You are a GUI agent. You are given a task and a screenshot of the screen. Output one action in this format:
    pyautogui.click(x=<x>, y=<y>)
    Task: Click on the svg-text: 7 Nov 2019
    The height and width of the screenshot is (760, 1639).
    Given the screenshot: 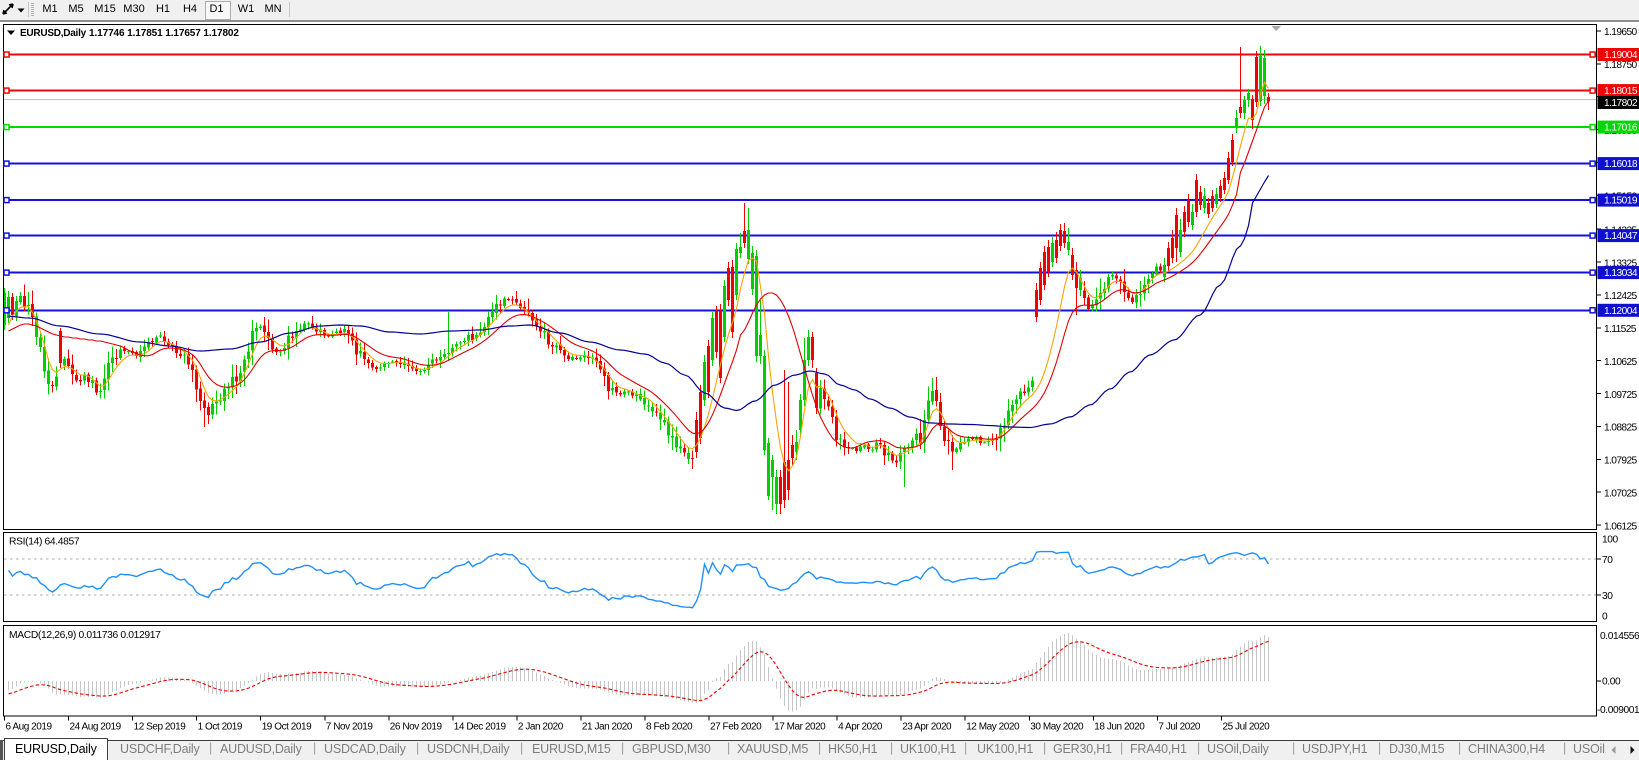 What is the action you would take?
    pyautogui.click(x=350, y=727)
    